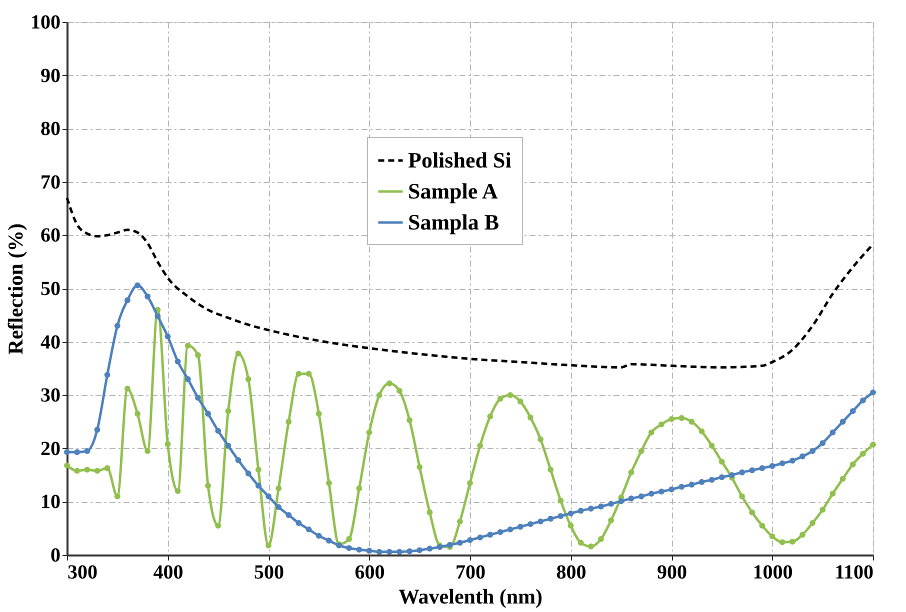  Describe the element at coordinates (470, 596) in the screenshot. I see `x-axis-title: Wavelenth (nm)` at that location.